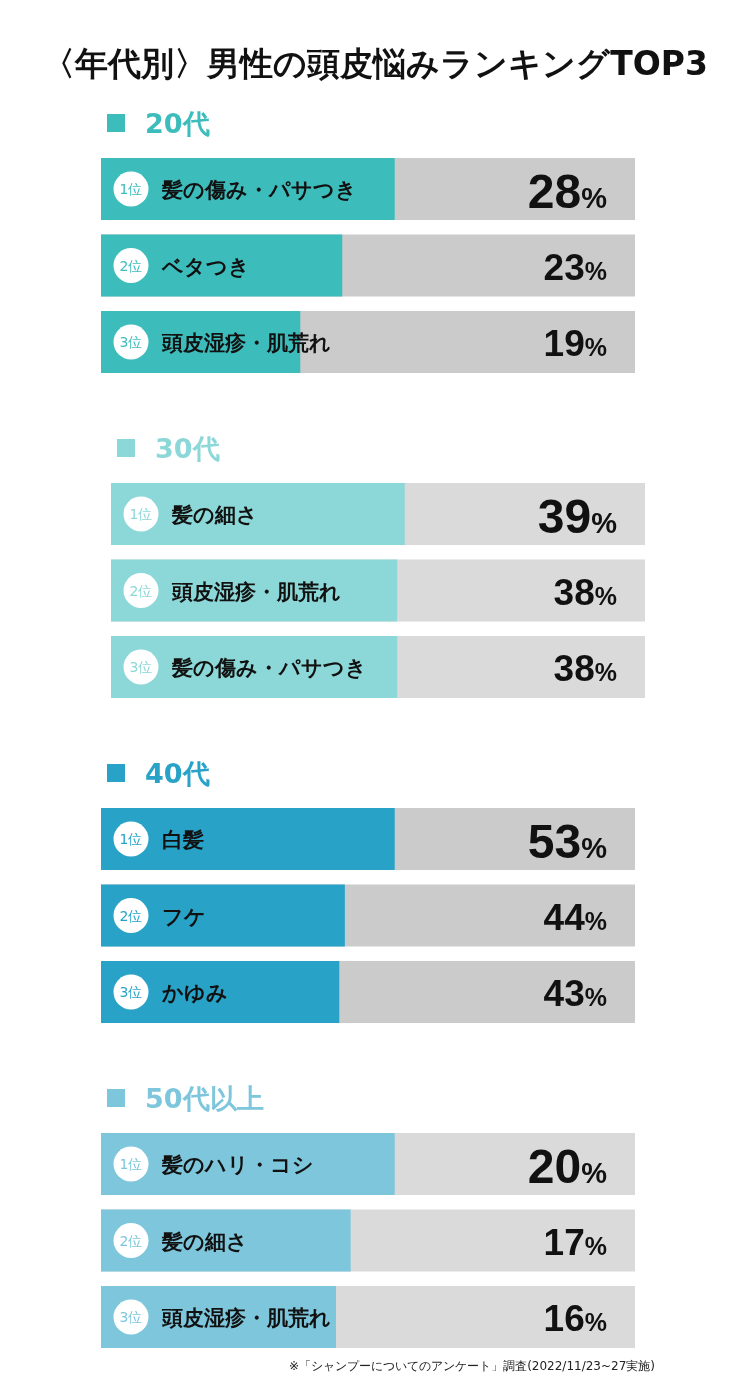 This screenshot has width=750, height=1400. I want to click on legend-label: 20代, so click(177, 123).